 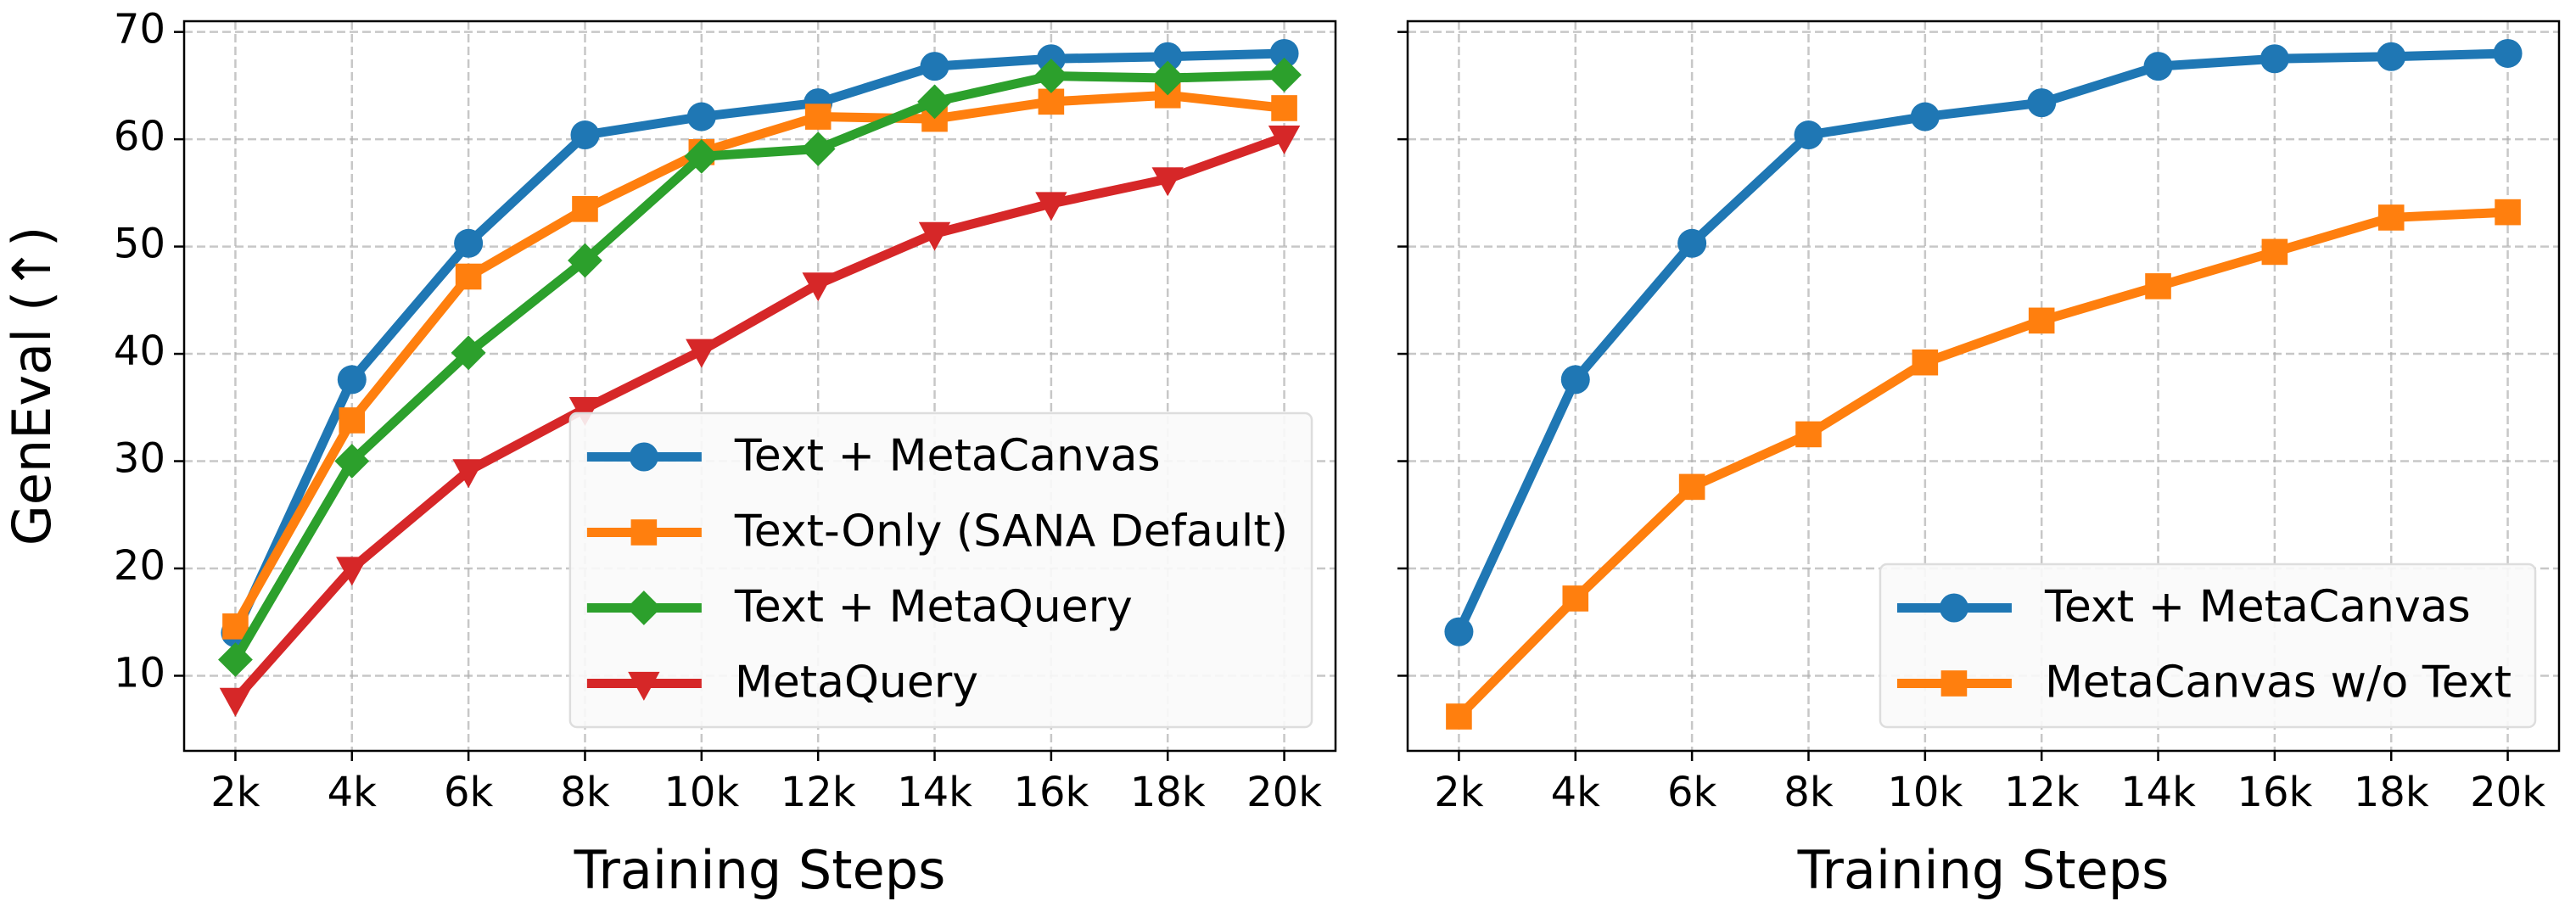 What do you see at coordinates (139, 673) in the screenshot?
I see `y-tick-label: 10` at bounding box center [139, 673].